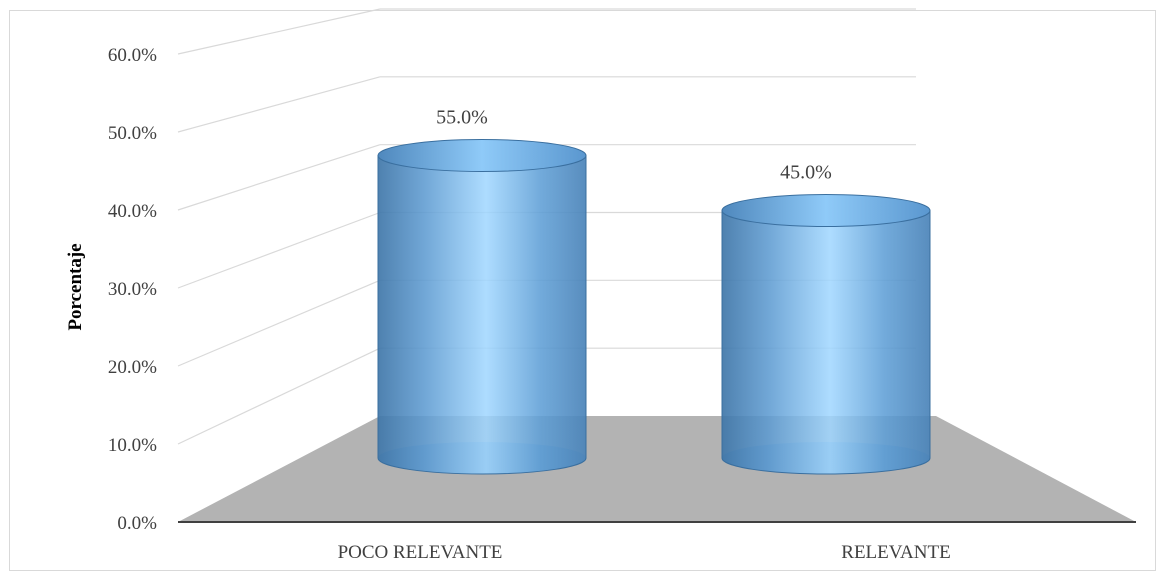 This screenshot has width=1167, height=581. I want to click on y-axis-tick-labels: 0.0% 10.0% 20.0% 30.0% 40.0% 50.0% 60.0%, so click(132, 289).